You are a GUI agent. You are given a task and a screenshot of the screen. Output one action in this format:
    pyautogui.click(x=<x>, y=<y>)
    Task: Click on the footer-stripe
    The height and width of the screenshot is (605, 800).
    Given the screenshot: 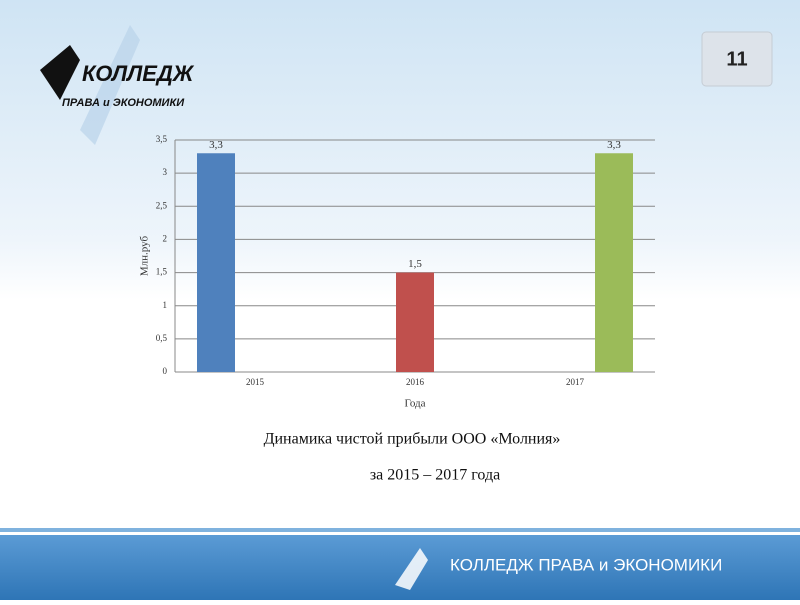 What is the action you would take?
    pyautogui.click(x=400, y=530)
    